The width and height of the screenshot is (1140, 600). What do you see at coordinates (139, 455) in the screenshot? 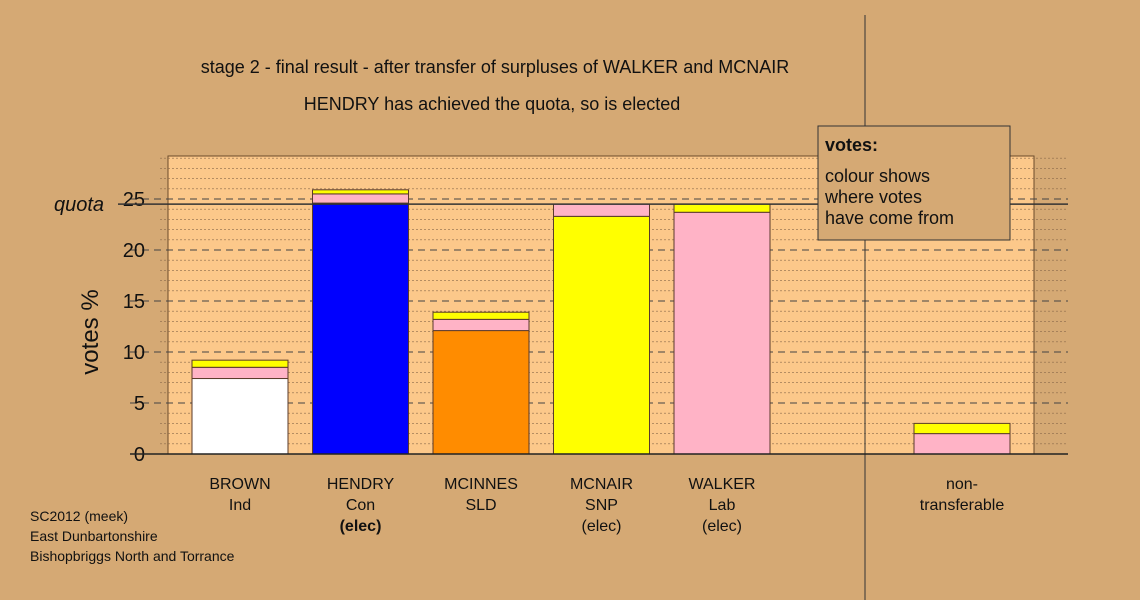
I see `y-tick-label: 0` at bounding box center [139, 455].